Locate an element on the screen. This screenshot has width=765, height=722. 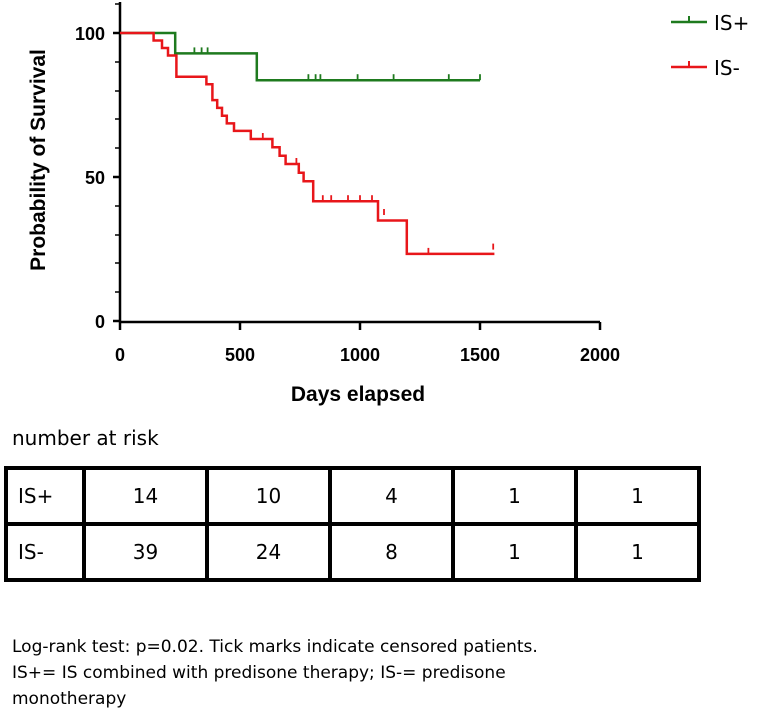
risk-cell: 4 is located at coordinates (391, 496).